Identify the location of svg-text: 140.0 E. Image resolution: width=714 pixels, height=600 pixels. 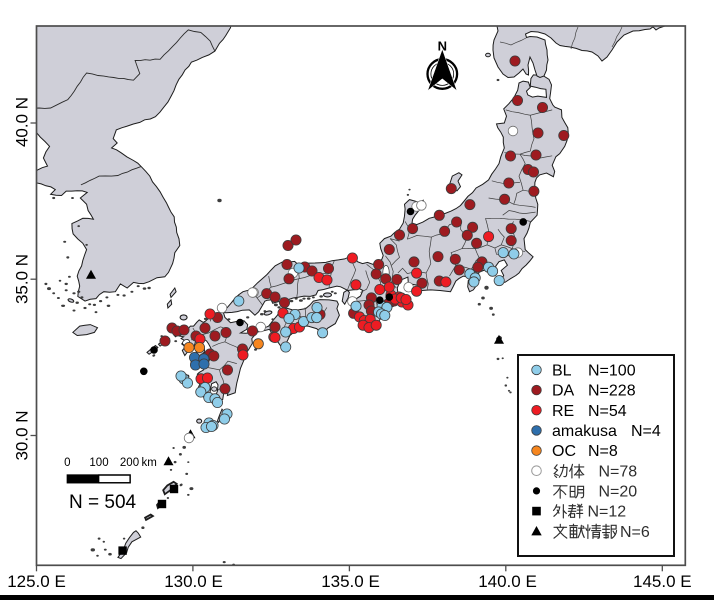
(507, 581).